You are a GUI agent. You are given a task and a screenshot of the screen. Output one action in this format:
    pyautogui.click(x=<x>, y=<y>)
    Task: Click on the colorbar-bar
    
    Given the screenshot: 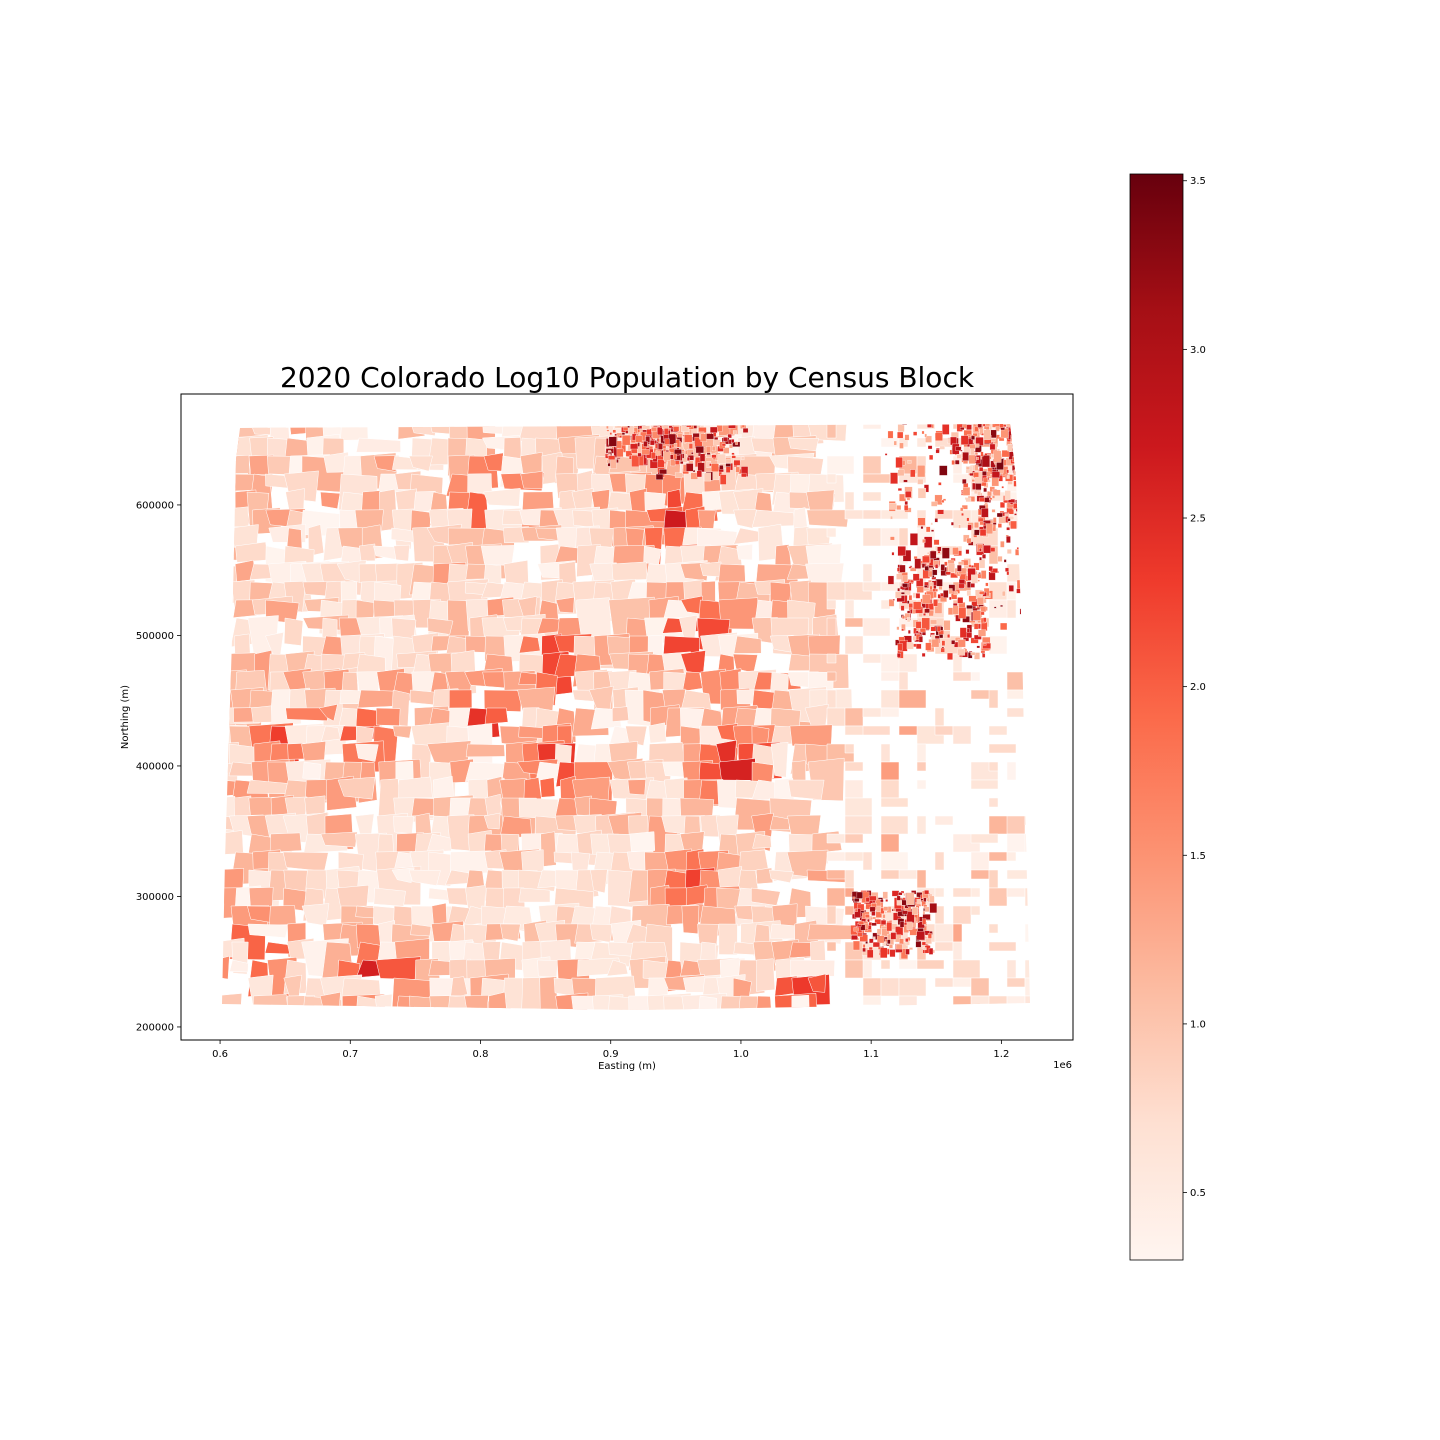 What is the action you would take?
    pyautogui.click(x=1156, y=717)
    